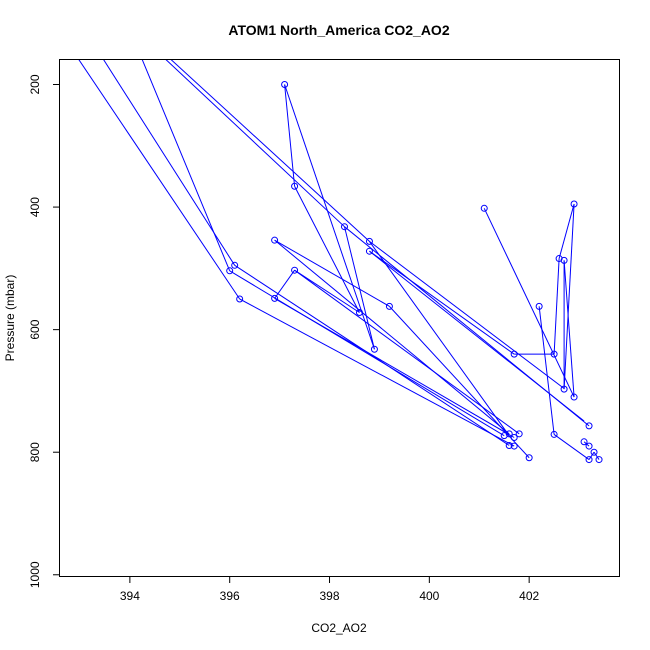 The width and height of the screenshot is (650, 650). What do you see at coordinates (429, 596) in the screenshot?
I see `x-tick-label: 400` at bounding box center [429, 596].